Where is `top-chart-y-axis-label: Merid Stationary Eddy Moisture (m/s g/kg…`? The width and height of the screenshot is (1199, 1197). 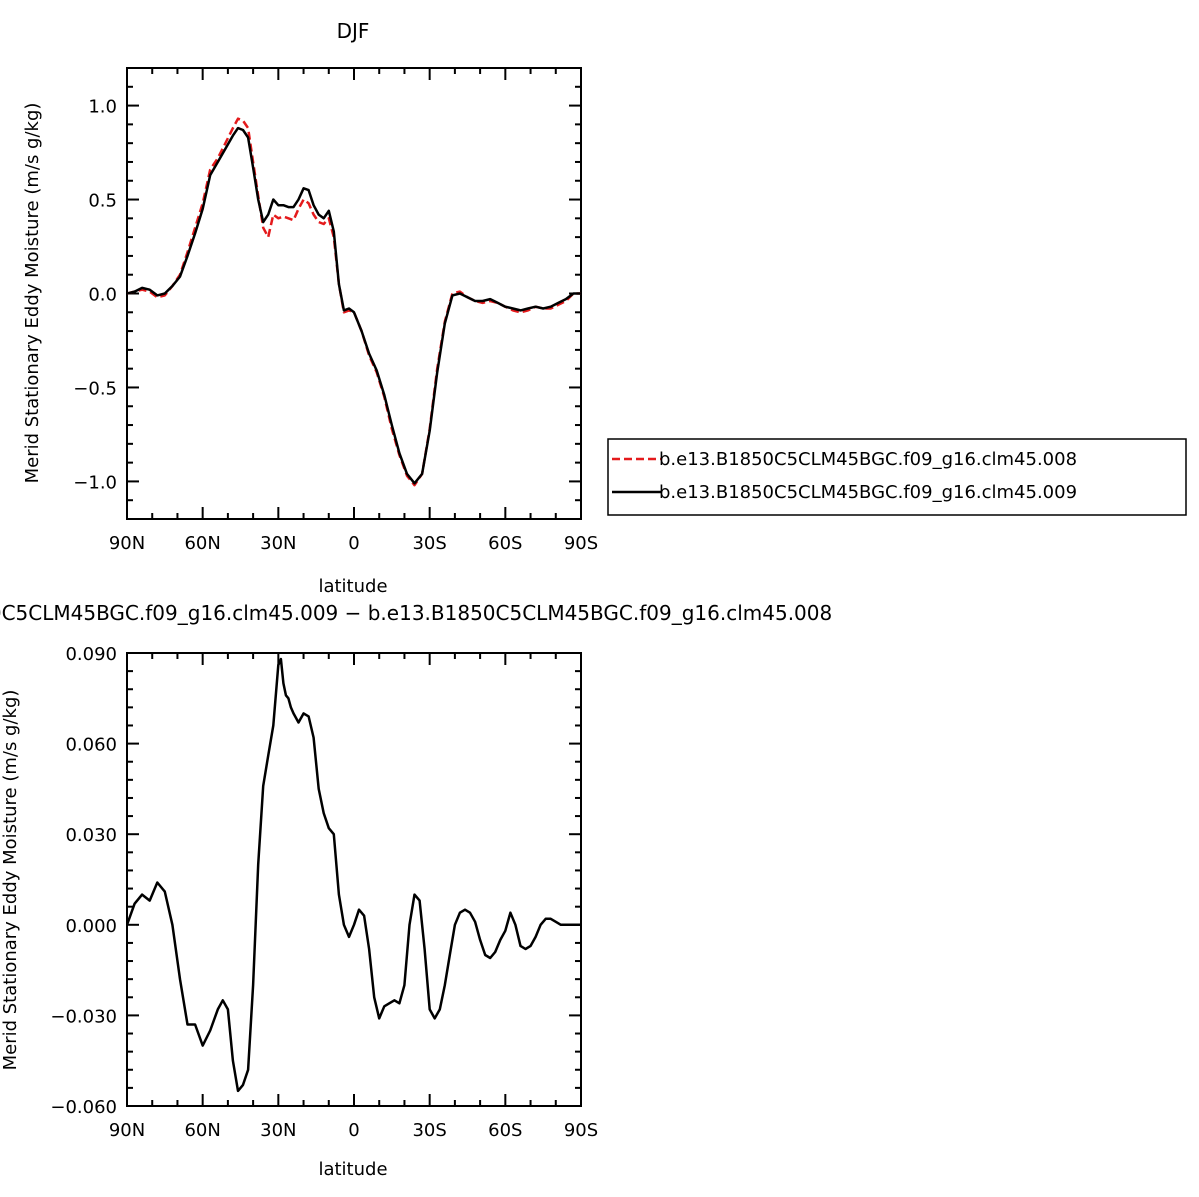 top-chart-y-axis-label: Merid Stationary Eddy Moisture (m/s g/kg… is located at coordinates (32, 293).